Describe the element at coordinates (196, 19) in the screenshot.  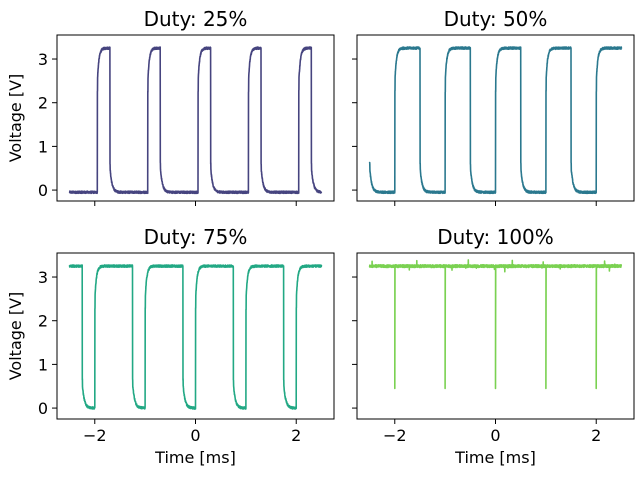
I see `subplot-title: Duty: 25%` at that location.